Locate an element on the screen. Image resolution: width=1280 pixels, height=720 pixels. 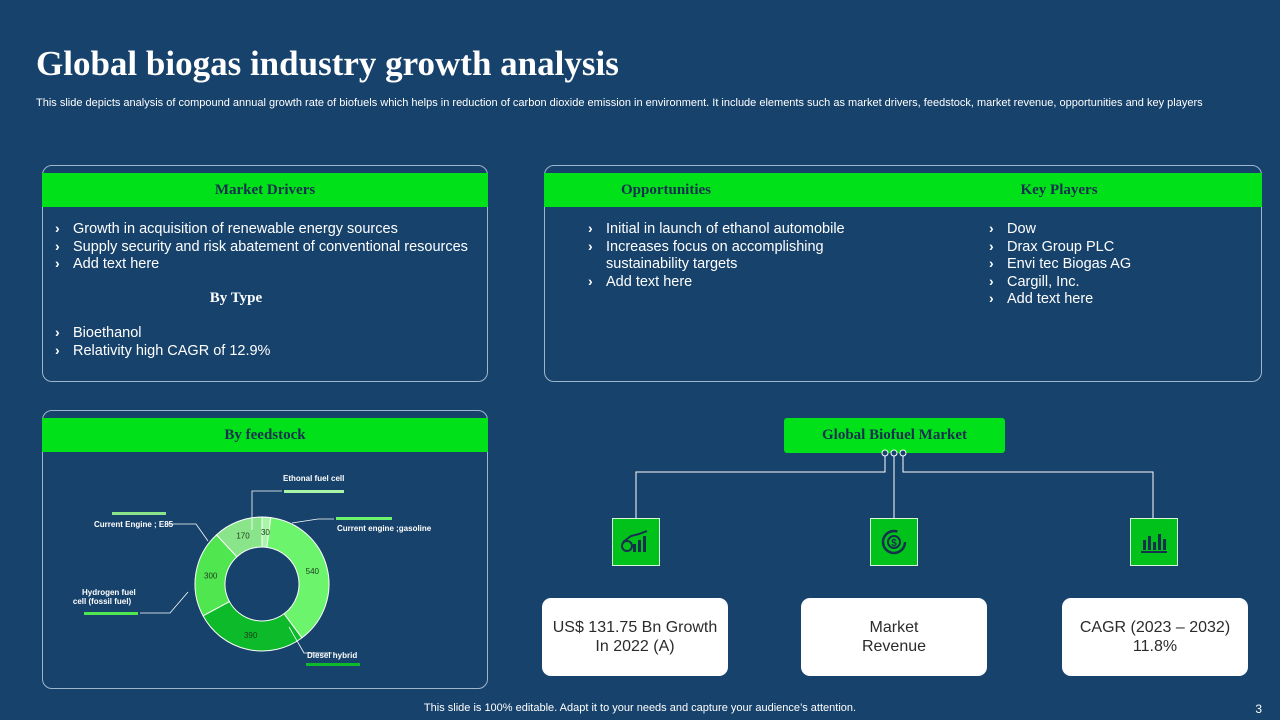
market-revenue-card: Market Revenue is located at coordinates (894, 637).